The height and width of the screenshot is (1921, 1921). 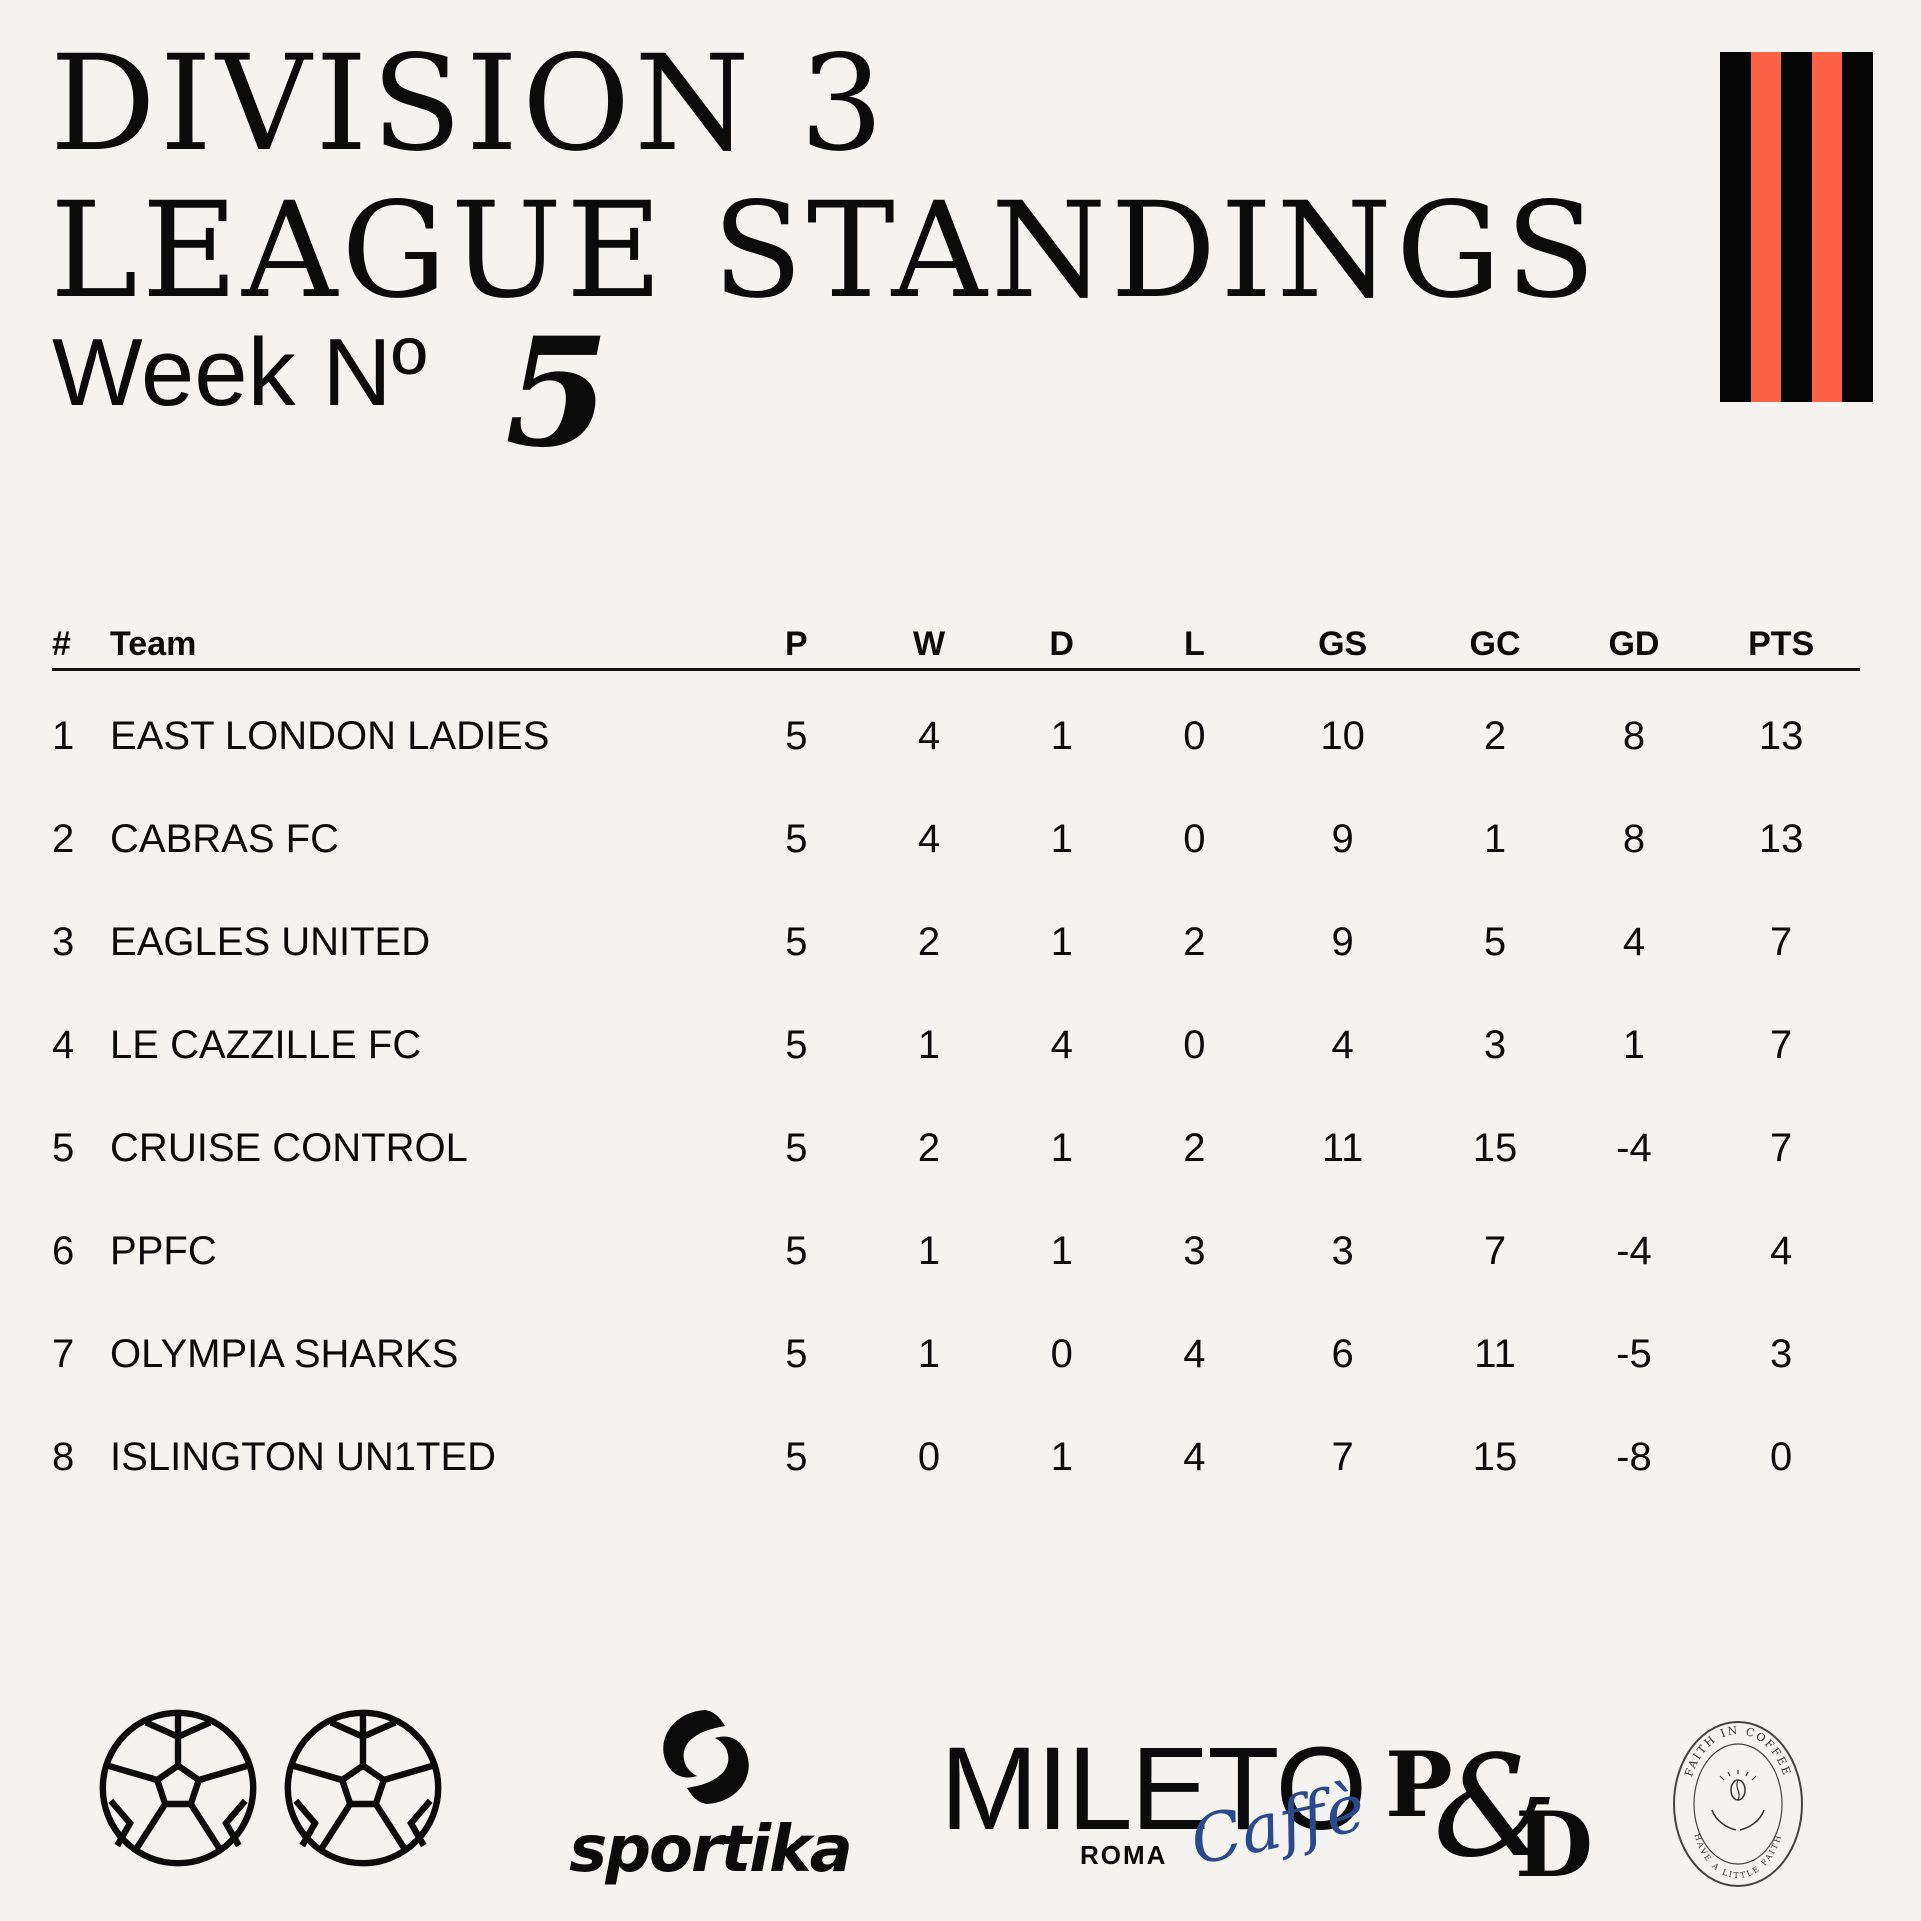 What do you see at coordinates (1342, 736) in the screenshot?
I see `cell-goals-scored: 10` at bounding box center [1342, 736].